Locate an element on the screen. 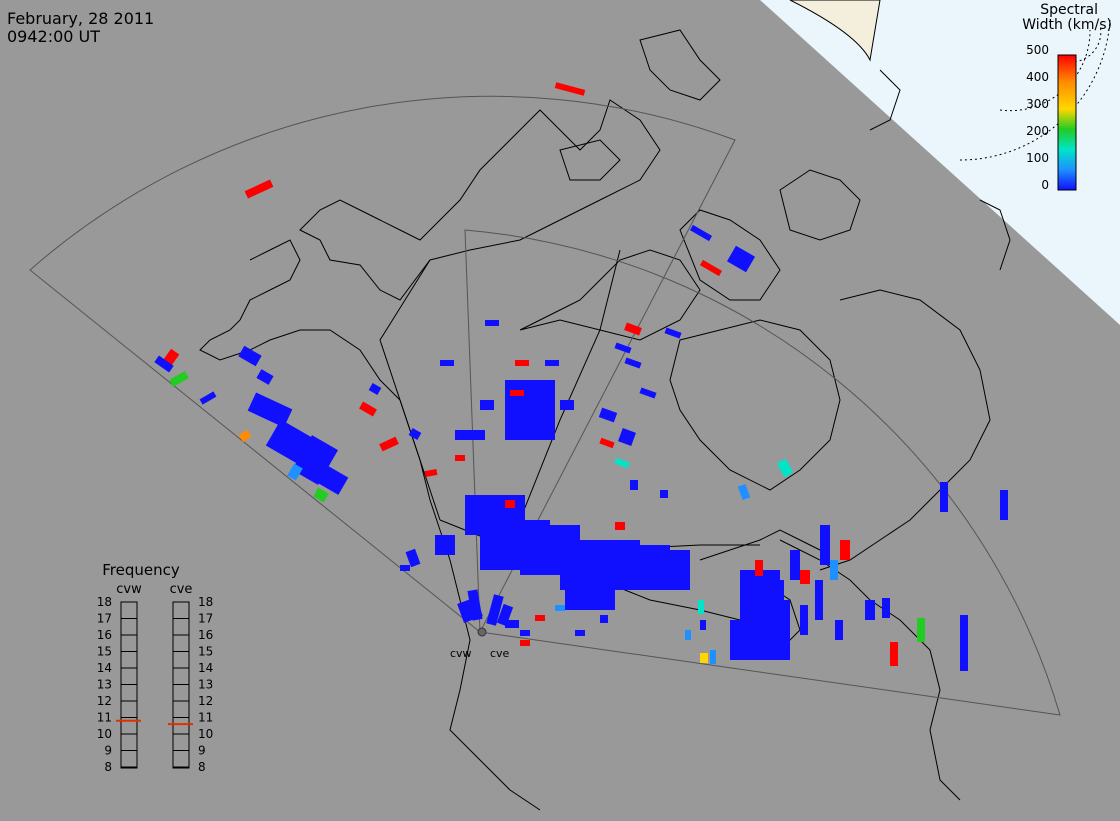  frequency-level-west: 18 is located at coordinates (104, 602).